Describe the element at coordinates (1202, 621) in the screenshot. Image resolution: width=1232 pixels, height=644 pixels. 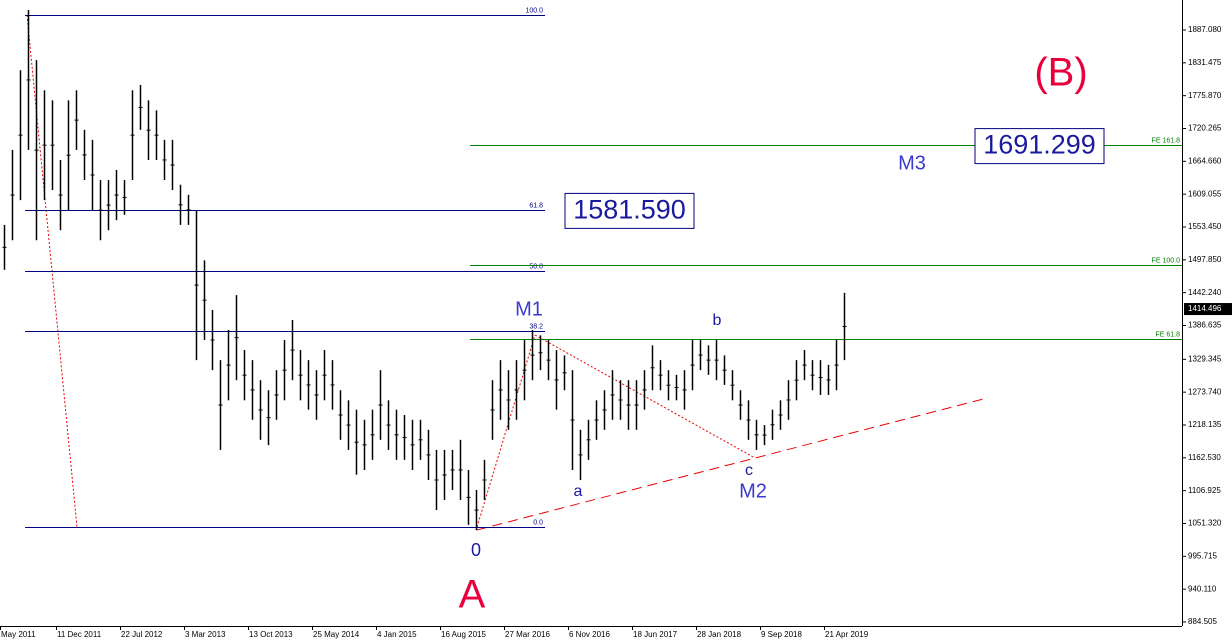
I see `y-tick-label: 884.505` at that location.